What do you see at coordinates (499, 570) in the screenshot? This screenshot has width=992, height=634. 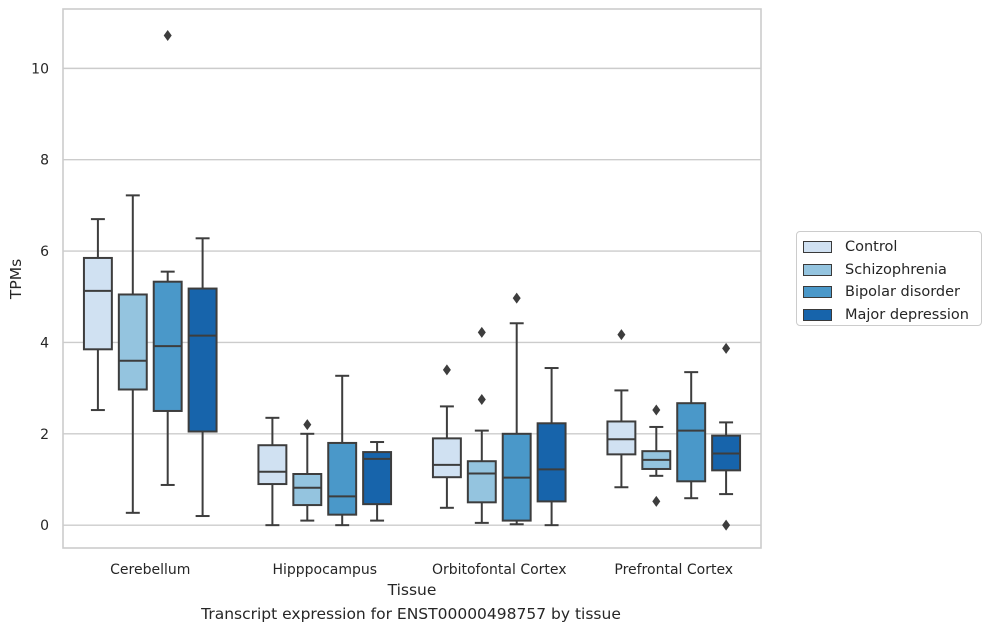 I see `x-tick-label: Orbitofontal Cortex` at bounding box center [499, 570].